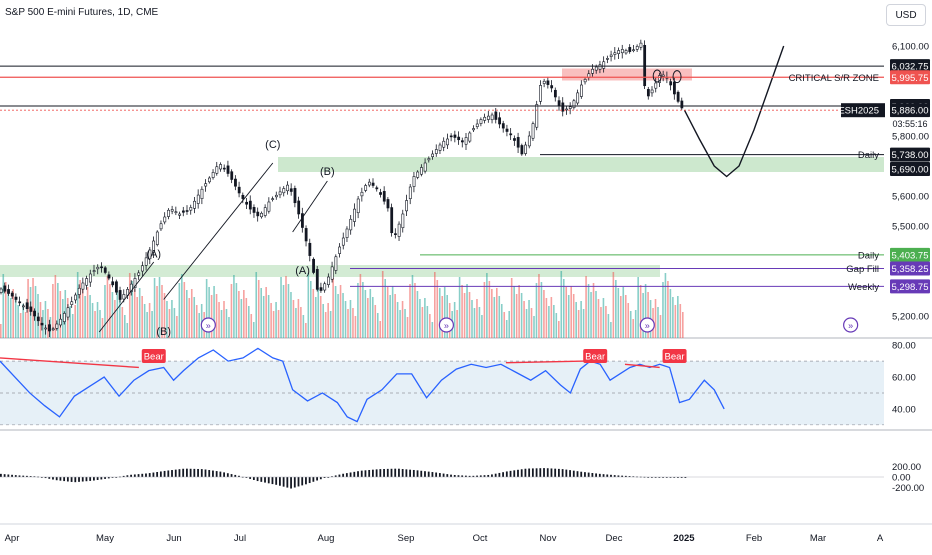 The width and height of the screenshot is (932, 555). I want to click on event-marker-icon, so click(208, 325).